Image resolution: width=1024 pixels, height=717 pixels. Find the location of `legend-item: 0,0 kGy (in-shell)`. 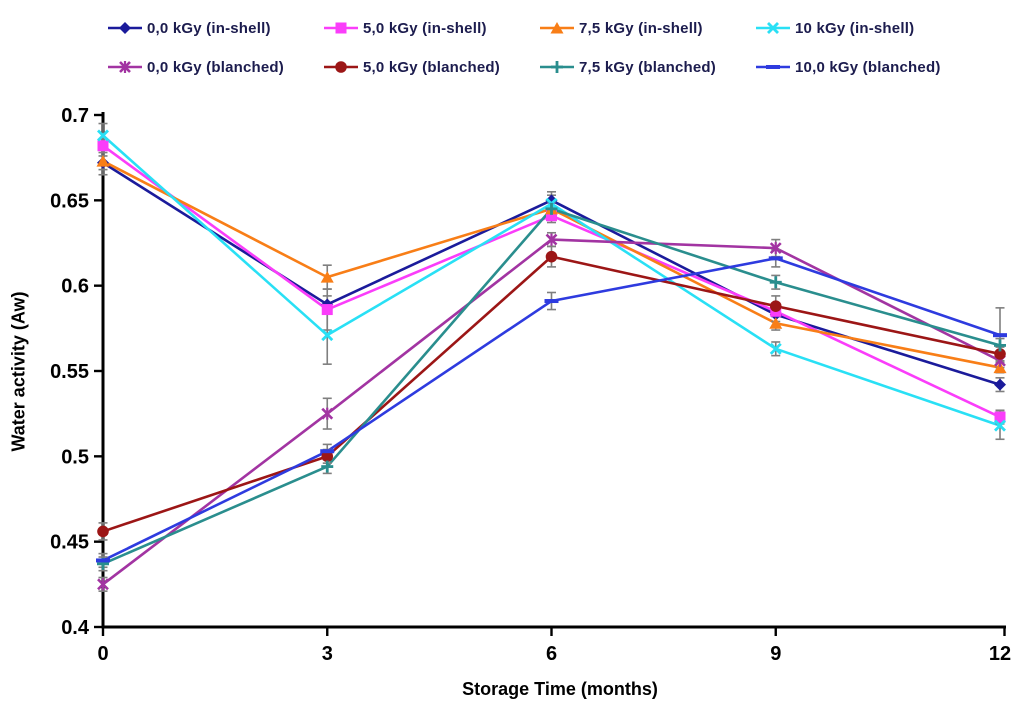

legend-item: 0,0 kGy (in-shell) is located at coordinates (189, 28).